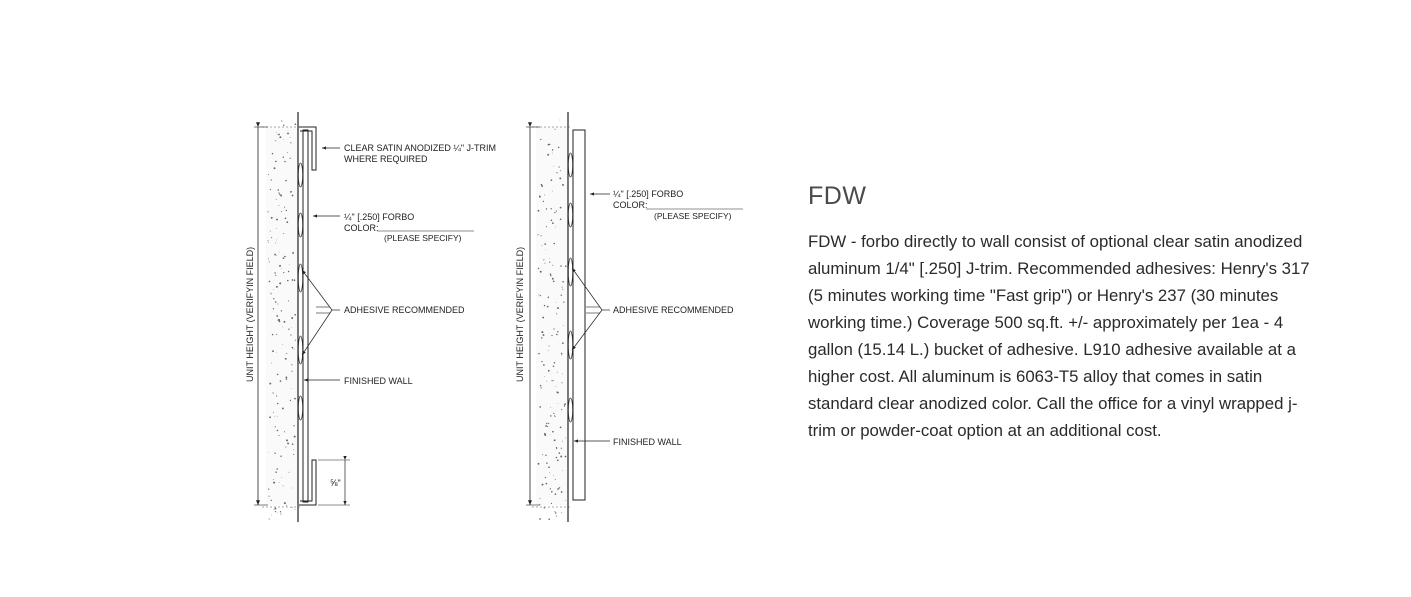  What do you see at coordinates (630, 205) in the screenshot?
I see `right-forbo-label-line2: COLOR:` at bounding box center [630, 205].